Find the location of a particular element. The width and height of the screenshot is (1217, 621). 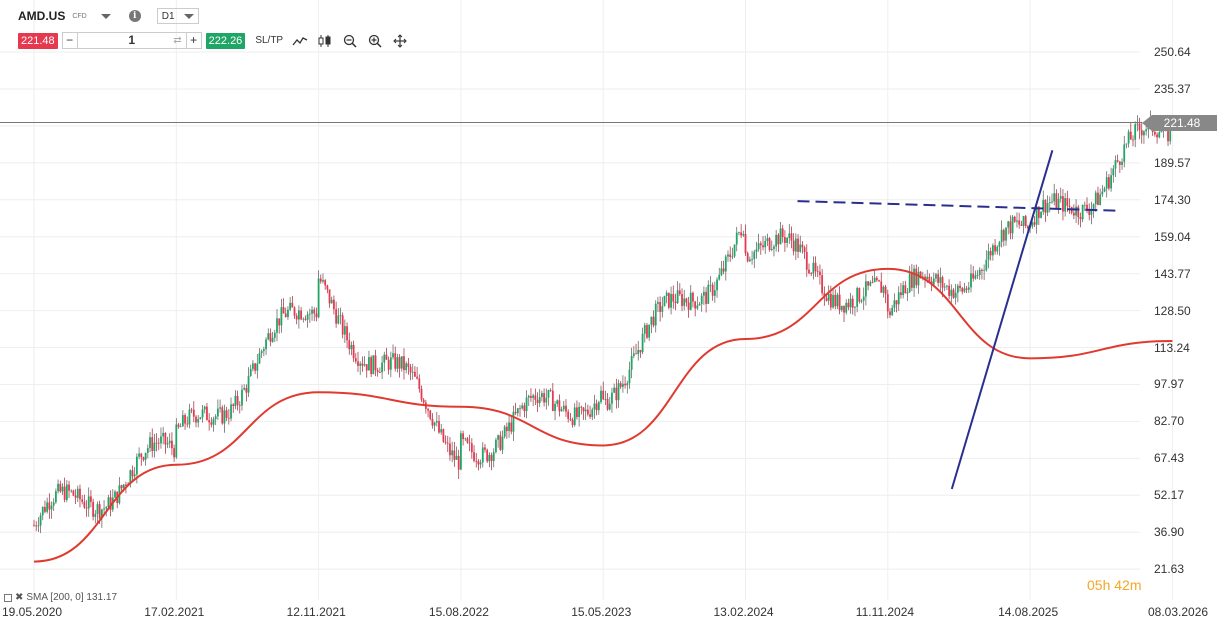

increase-button: + is located at coordinates (194, 40).